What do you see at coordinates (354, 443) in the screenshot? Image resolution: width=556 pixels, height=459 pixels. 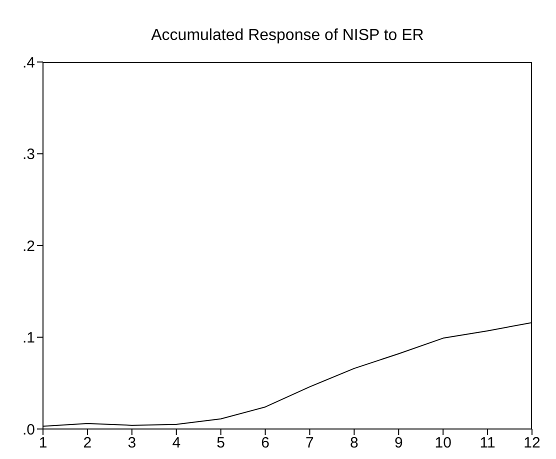 I see `x-tick-label: 8` at bounding box center [354, 443].